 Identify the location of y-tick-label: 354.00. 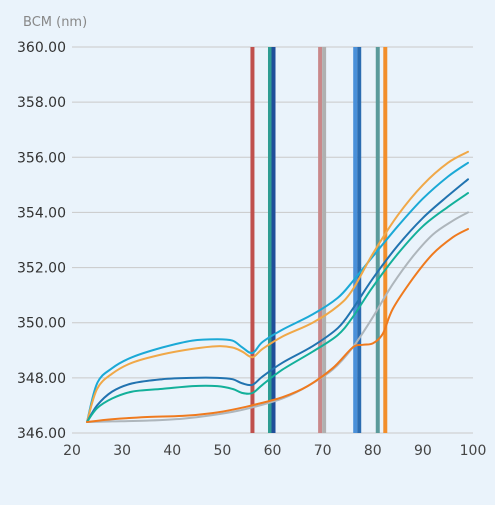
(41, 213).